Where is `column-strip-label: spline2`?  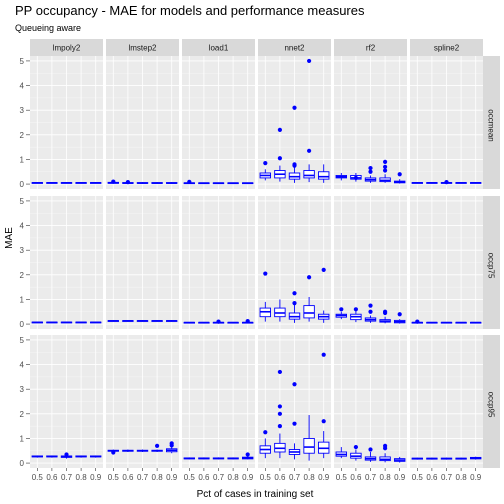
column-strip-label: spline2 is located at coordinates (447, 48).